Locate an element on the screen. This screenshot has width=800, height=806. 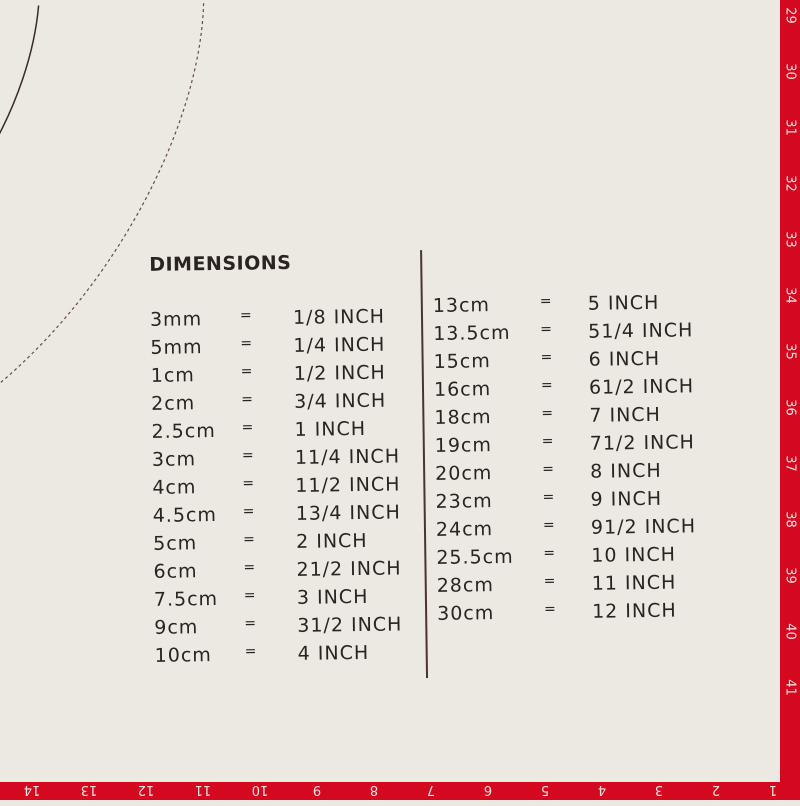
dashed-outline is located at coordinates (102, 194).